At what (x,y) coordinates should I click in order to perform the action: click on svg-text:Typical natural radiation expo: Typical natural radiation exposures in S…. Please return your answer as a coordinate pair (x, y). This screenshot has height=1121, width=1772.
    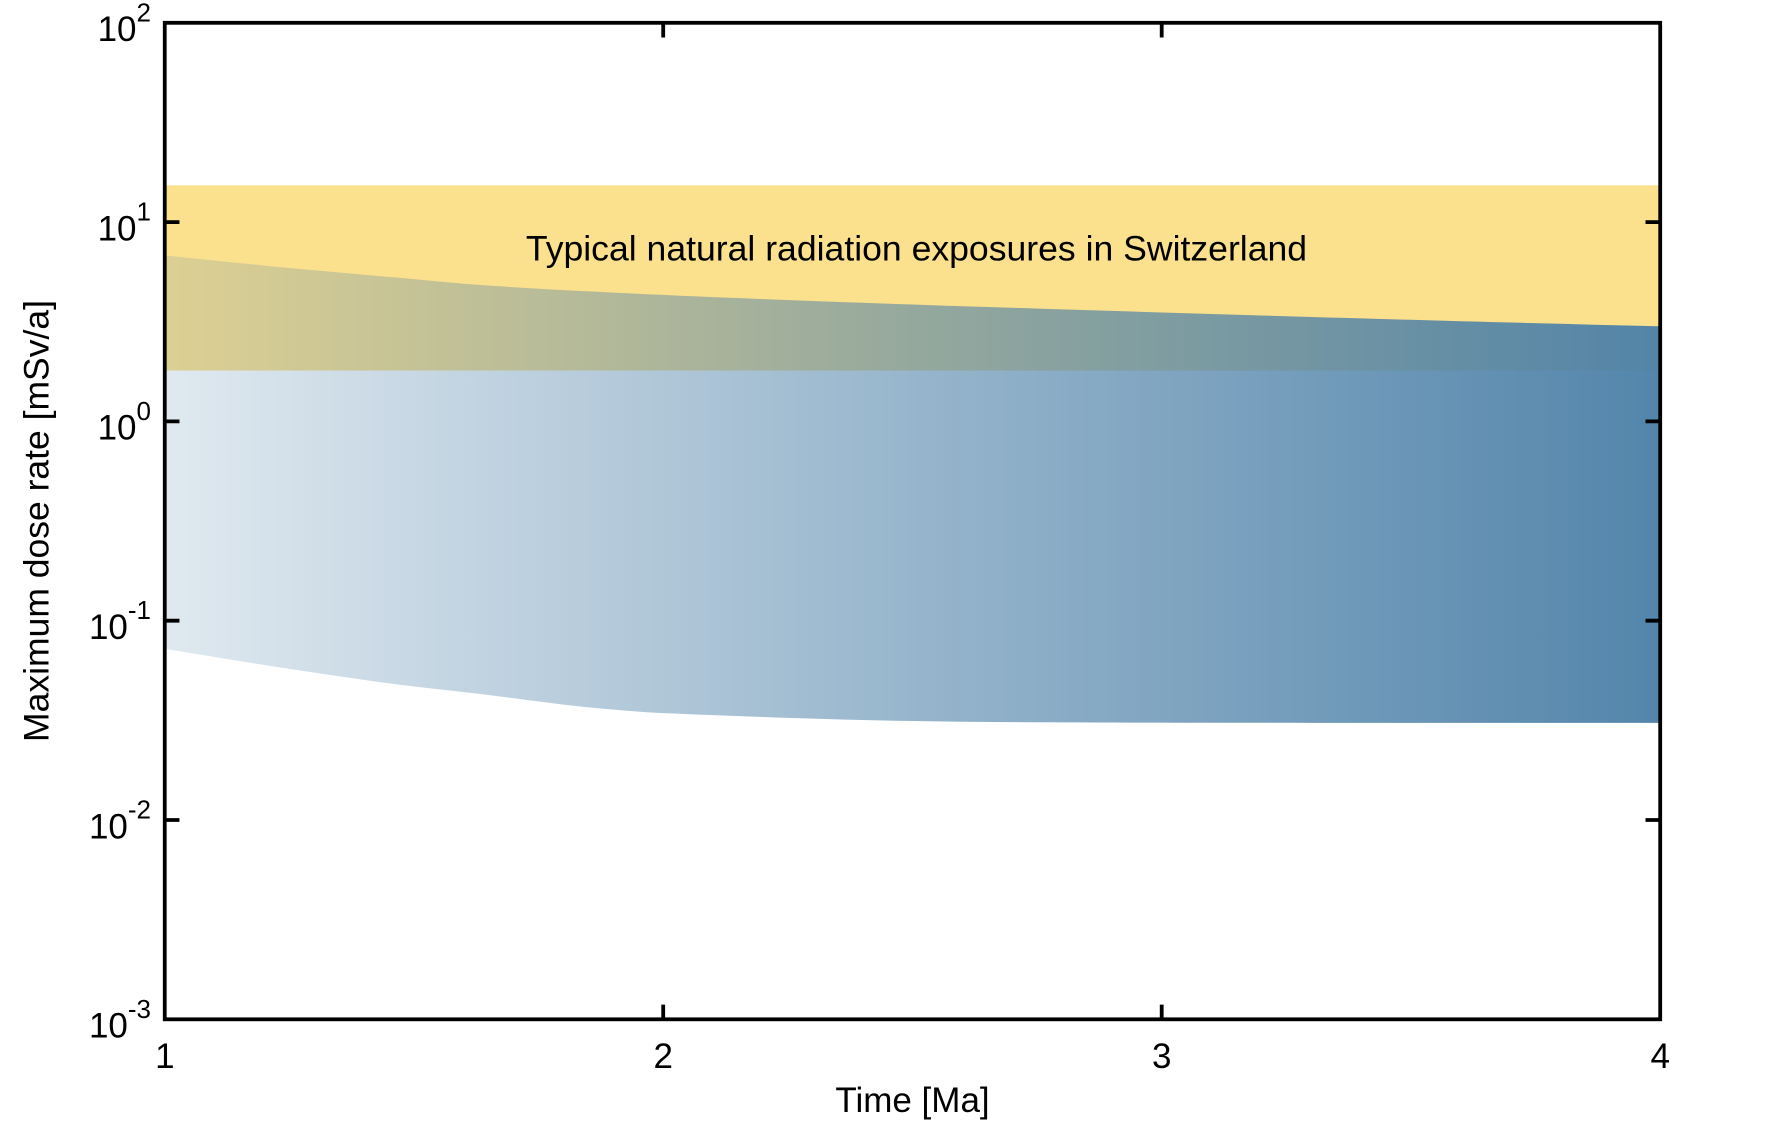
    Looking at the image, I should click on (916, 249).